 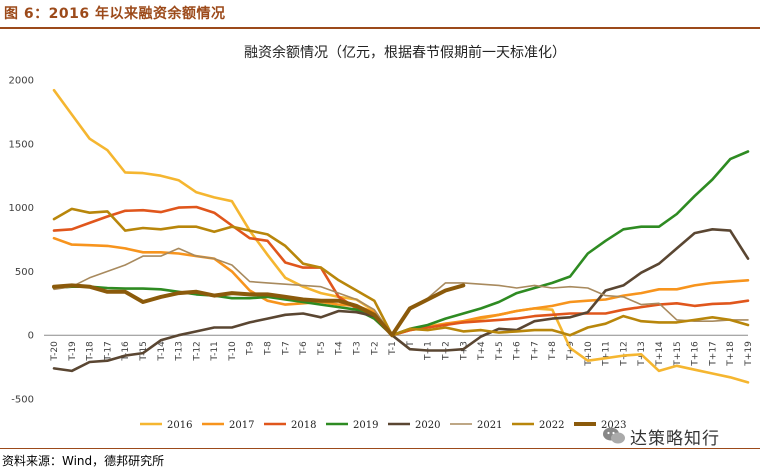 I want to click on legend-label-2022: 2022, so click(x=551, y=425).